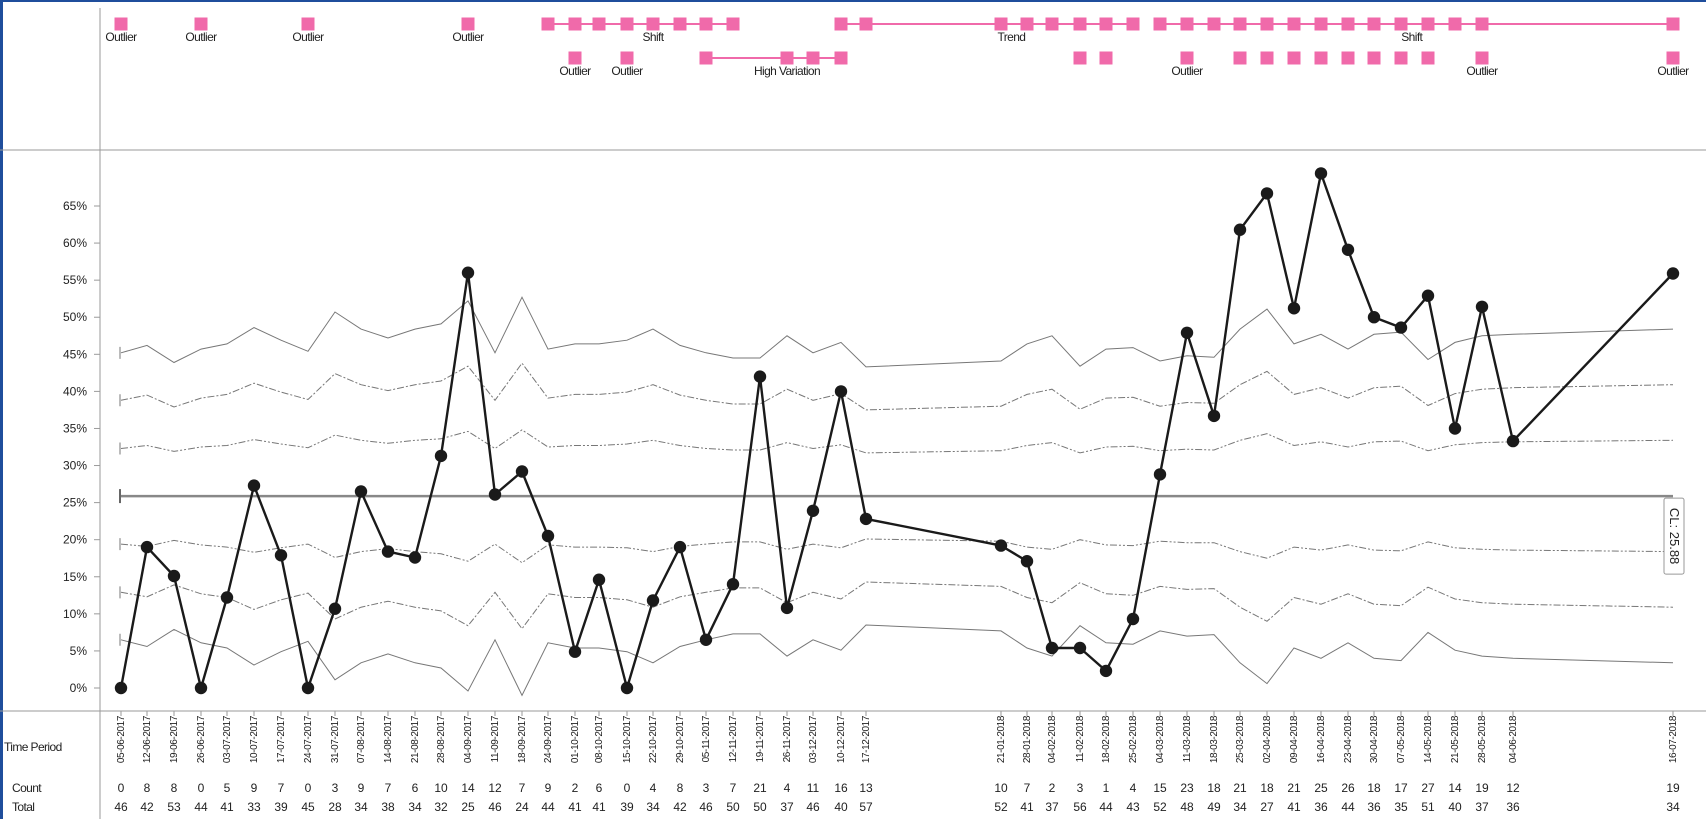 The image size is (1706, 819). Describe the element at coordinates (866, 807) in the screenshot. I see `total-value: 57` at that location.